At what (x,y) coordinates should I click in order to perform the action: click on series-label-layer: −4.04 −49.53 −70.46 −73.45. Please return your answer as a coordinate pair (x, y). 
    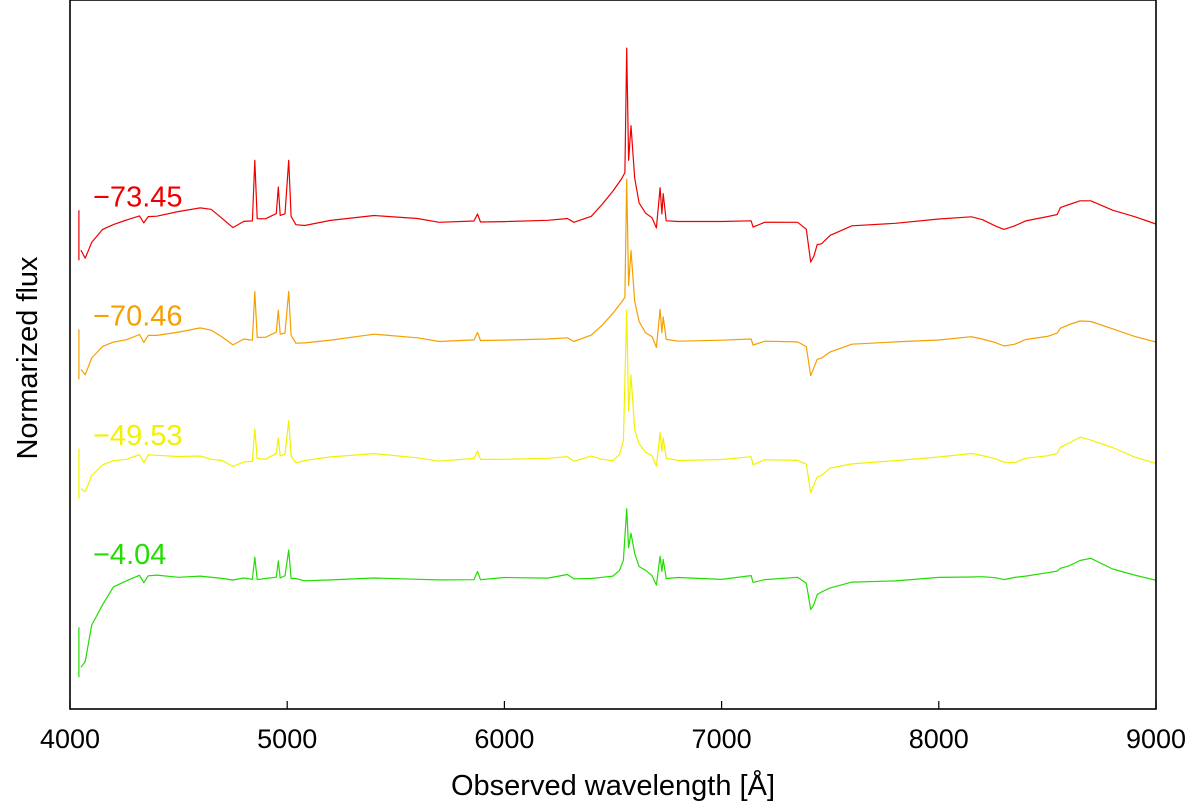
    Looking at the image, I should click on (138, 375).